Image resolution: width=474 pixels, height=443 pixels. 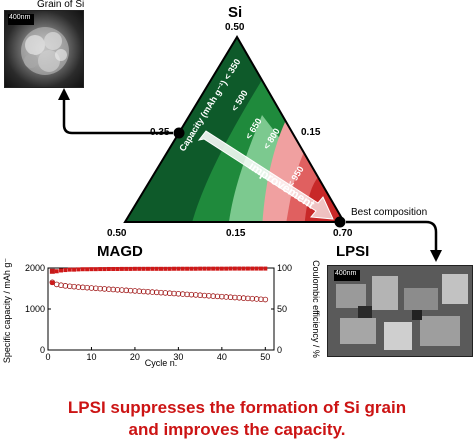 What do you see at coordinates (343, 233) in the screenshot?
I see `tick-bottom-right: 0.70` at bounding box center [343, 233].